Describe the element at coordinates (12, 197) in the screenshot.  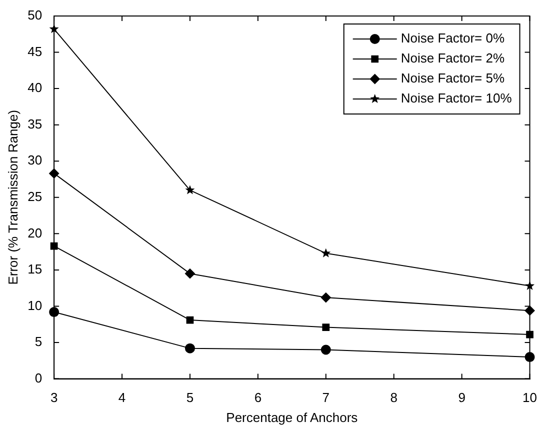
I see `y-axis-title: Error (% Transmission Range)` at that location.